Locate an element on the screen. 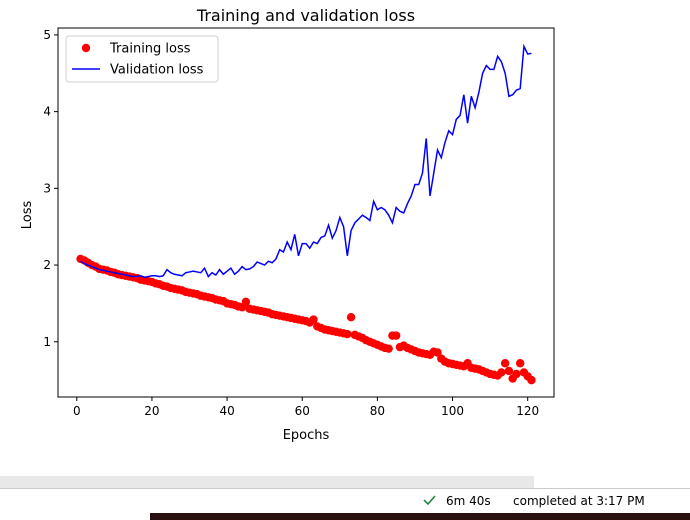  bottom-strip is located at coordinates (420, 516).